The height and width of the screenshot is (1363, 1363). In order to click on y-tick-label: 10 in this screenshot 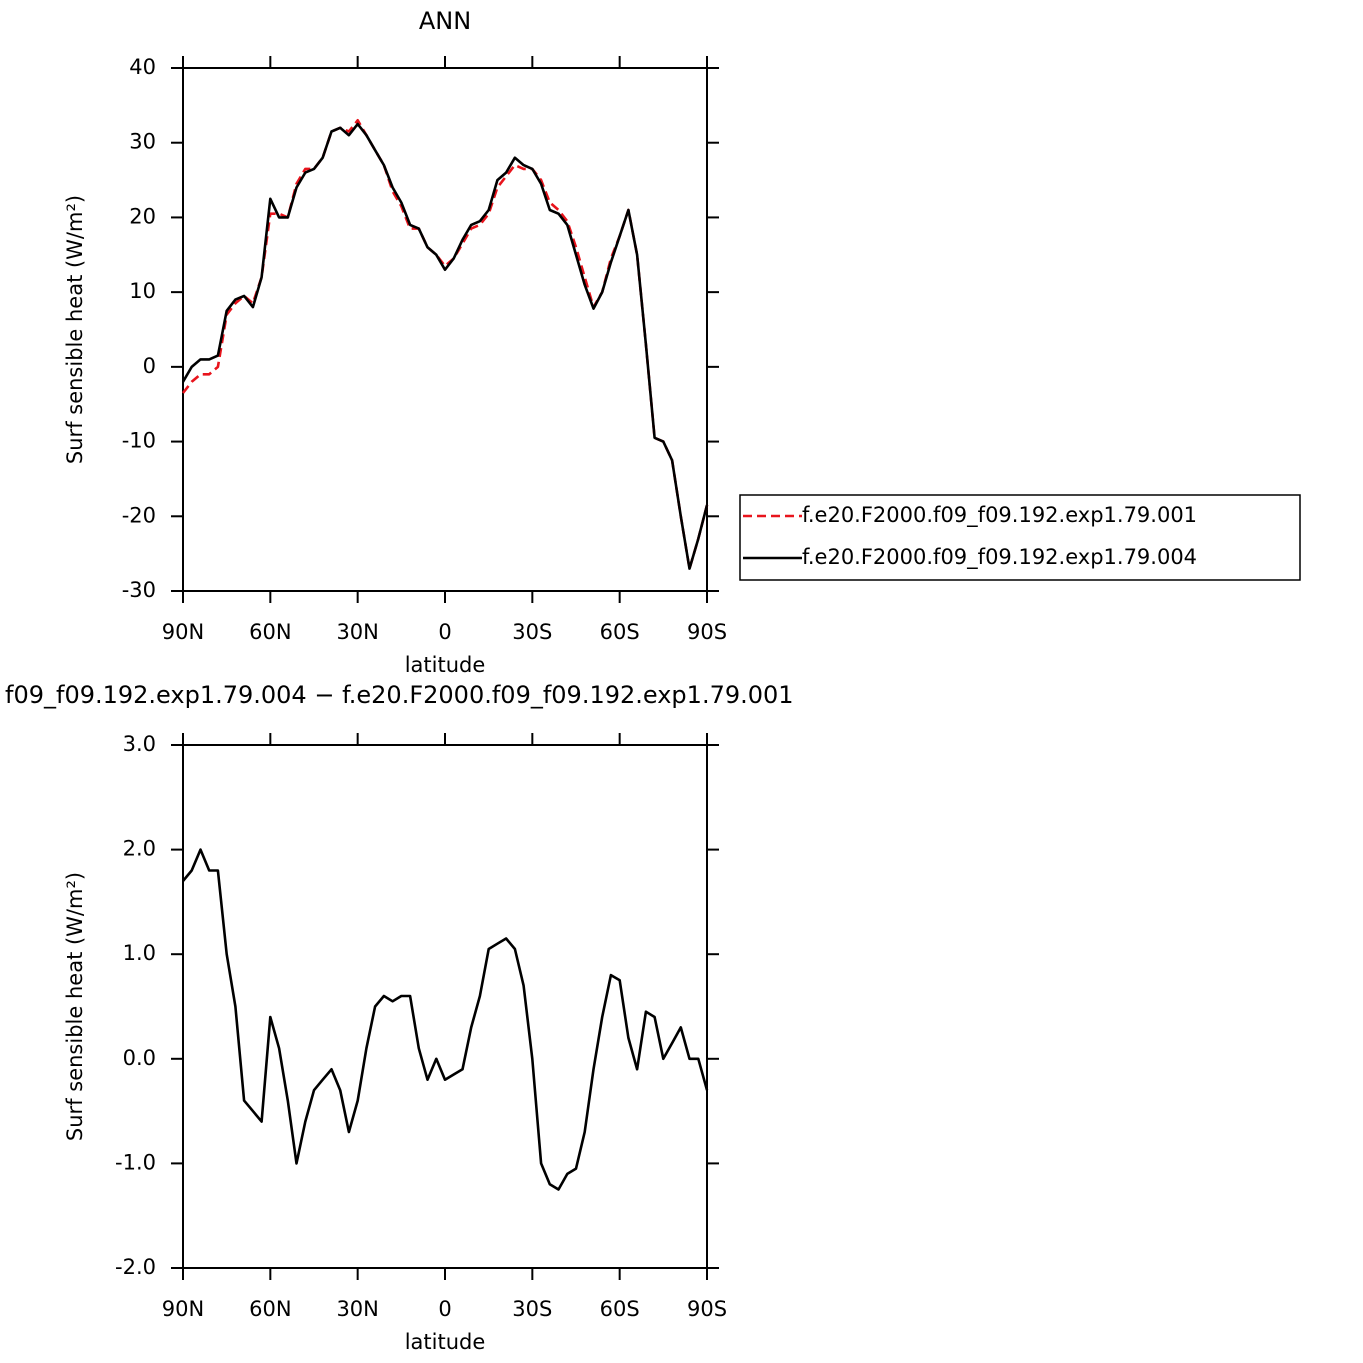, I will do `click(142, 291)`.